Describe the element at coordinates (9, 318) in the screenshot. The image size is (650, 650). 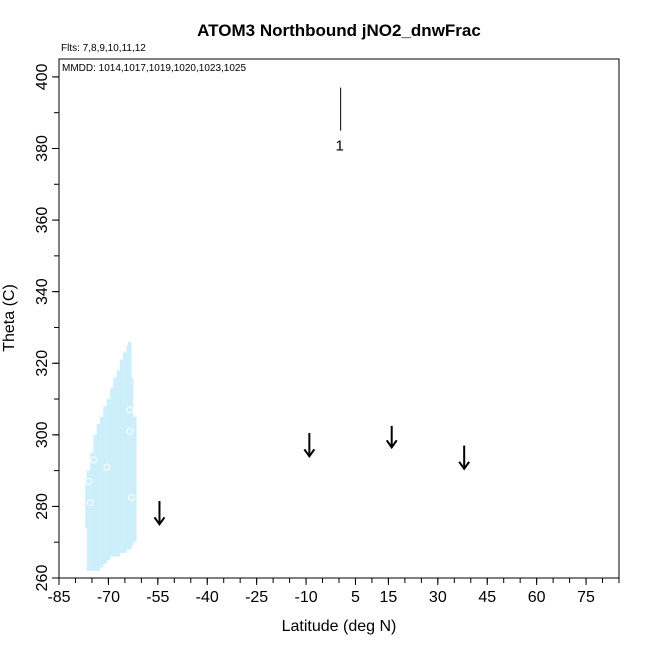
I see `y-axis-label: Theta (C)` at that location.